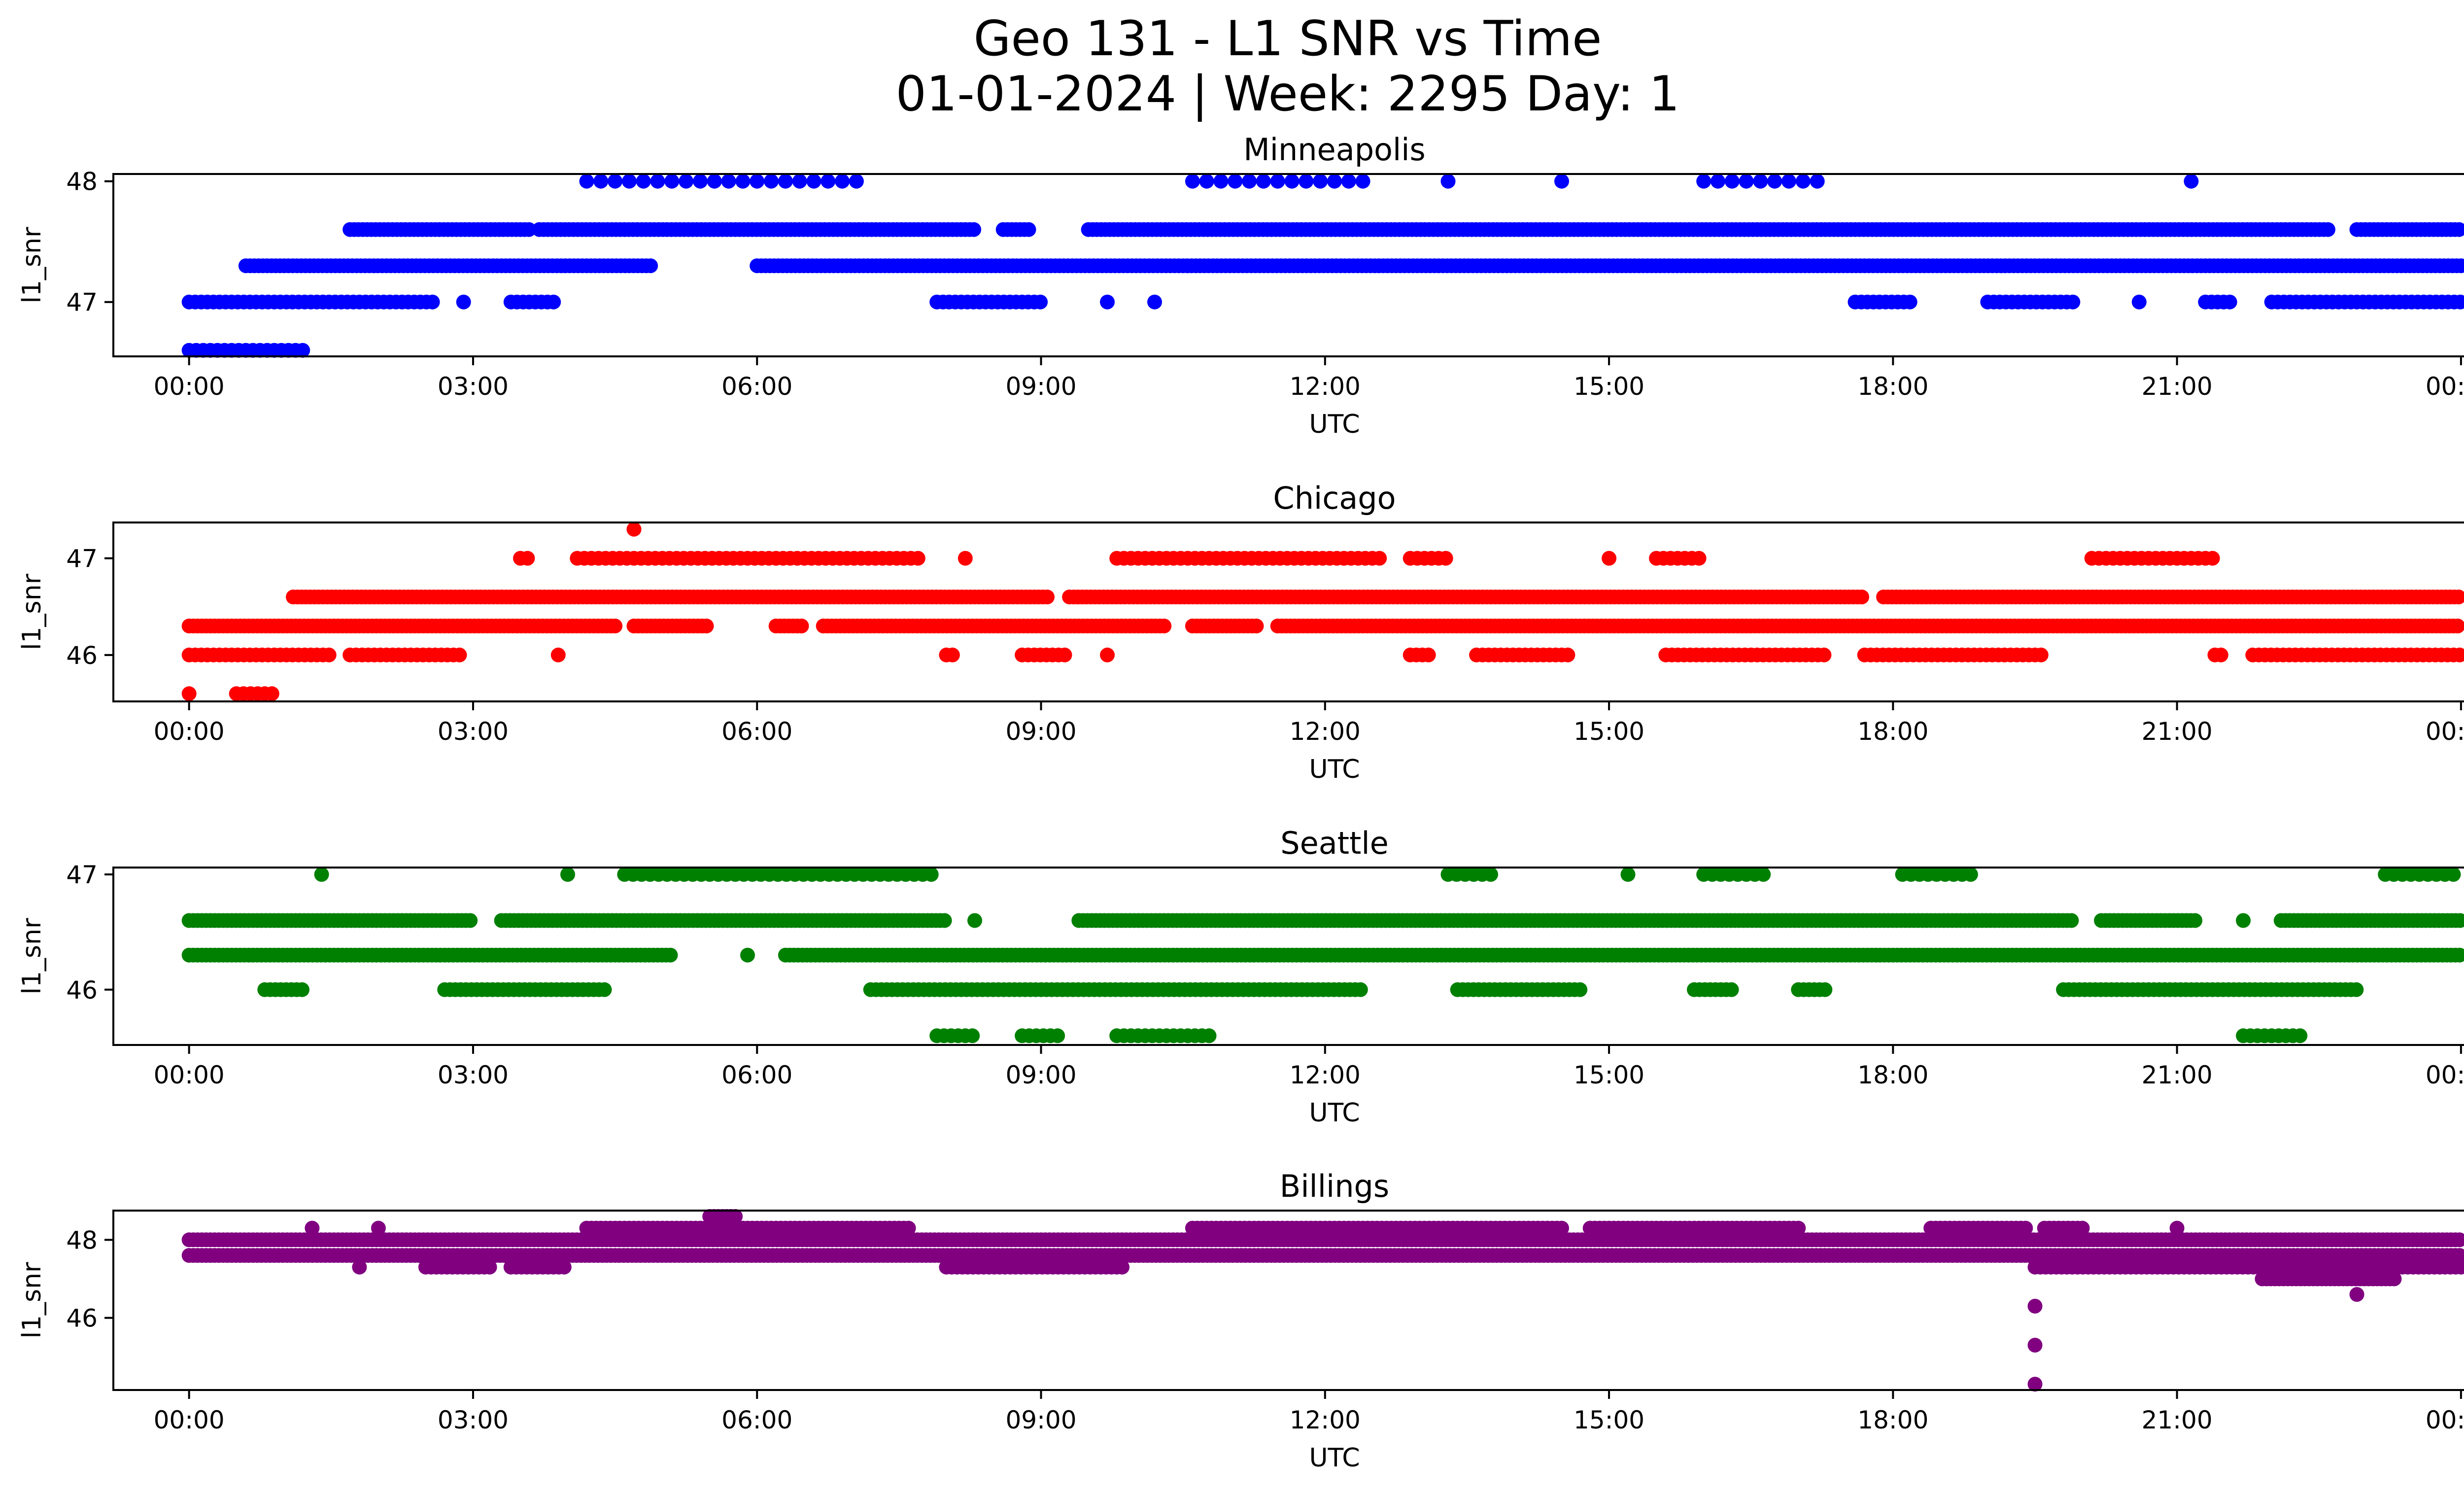 Image resolution: width=2464 pixels, height=1495 pixels. What do you see at coordinates (82, 990) in the screenshot?
I see `y-tick-label: 46` at bounding box center [82, 990].